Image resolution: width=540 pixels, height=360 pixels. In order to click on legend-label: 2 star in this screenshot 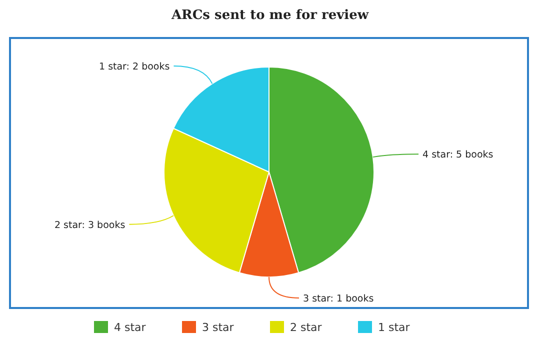, I will do `click(306, 327)`.